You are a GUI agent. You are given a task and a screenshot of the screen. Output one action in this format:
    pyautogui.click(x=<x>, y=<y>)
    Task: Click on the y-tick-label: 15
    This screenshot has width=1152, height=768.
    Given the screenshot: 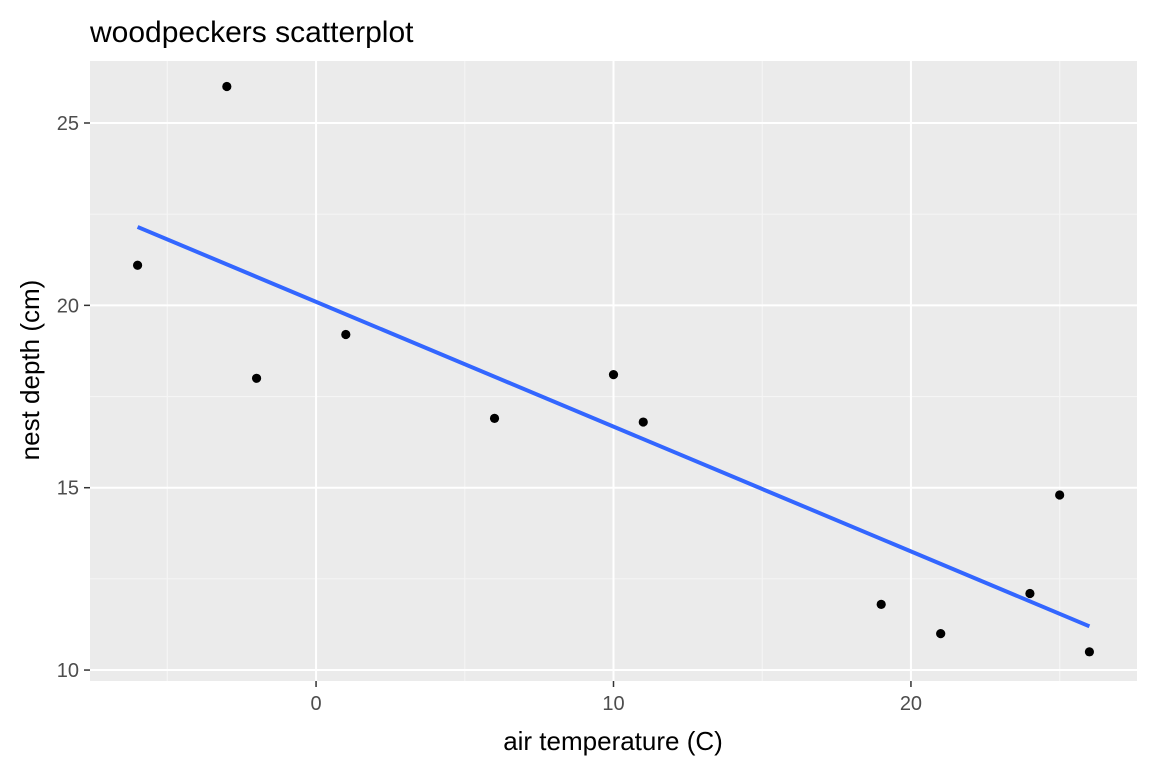 What is the action you would take?
    pyautogui.click(x=68, y=489)
    